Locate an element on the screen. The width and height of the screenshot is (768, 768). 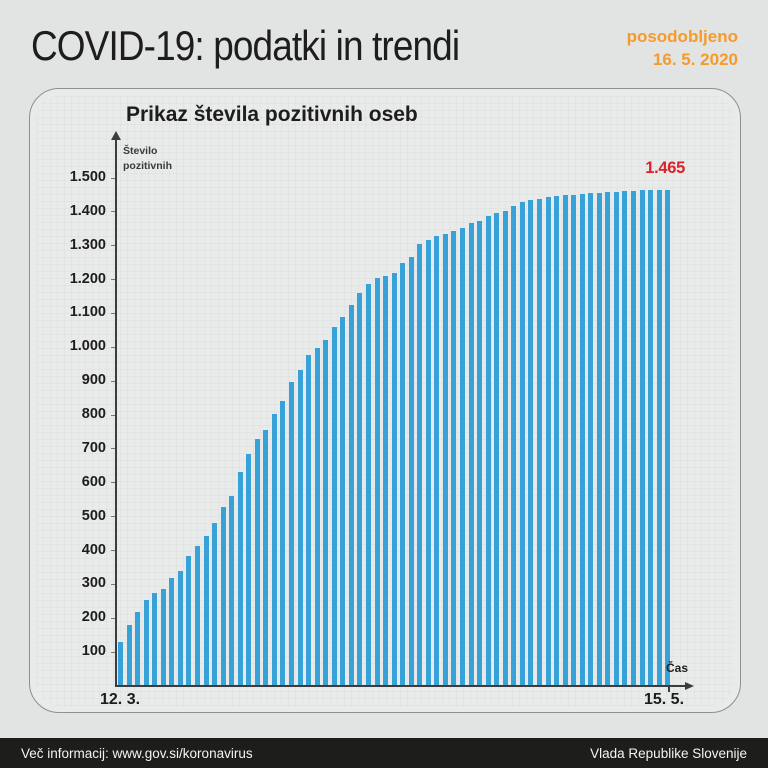
y-tick-label: 700 is located at coordinates (93, 447).